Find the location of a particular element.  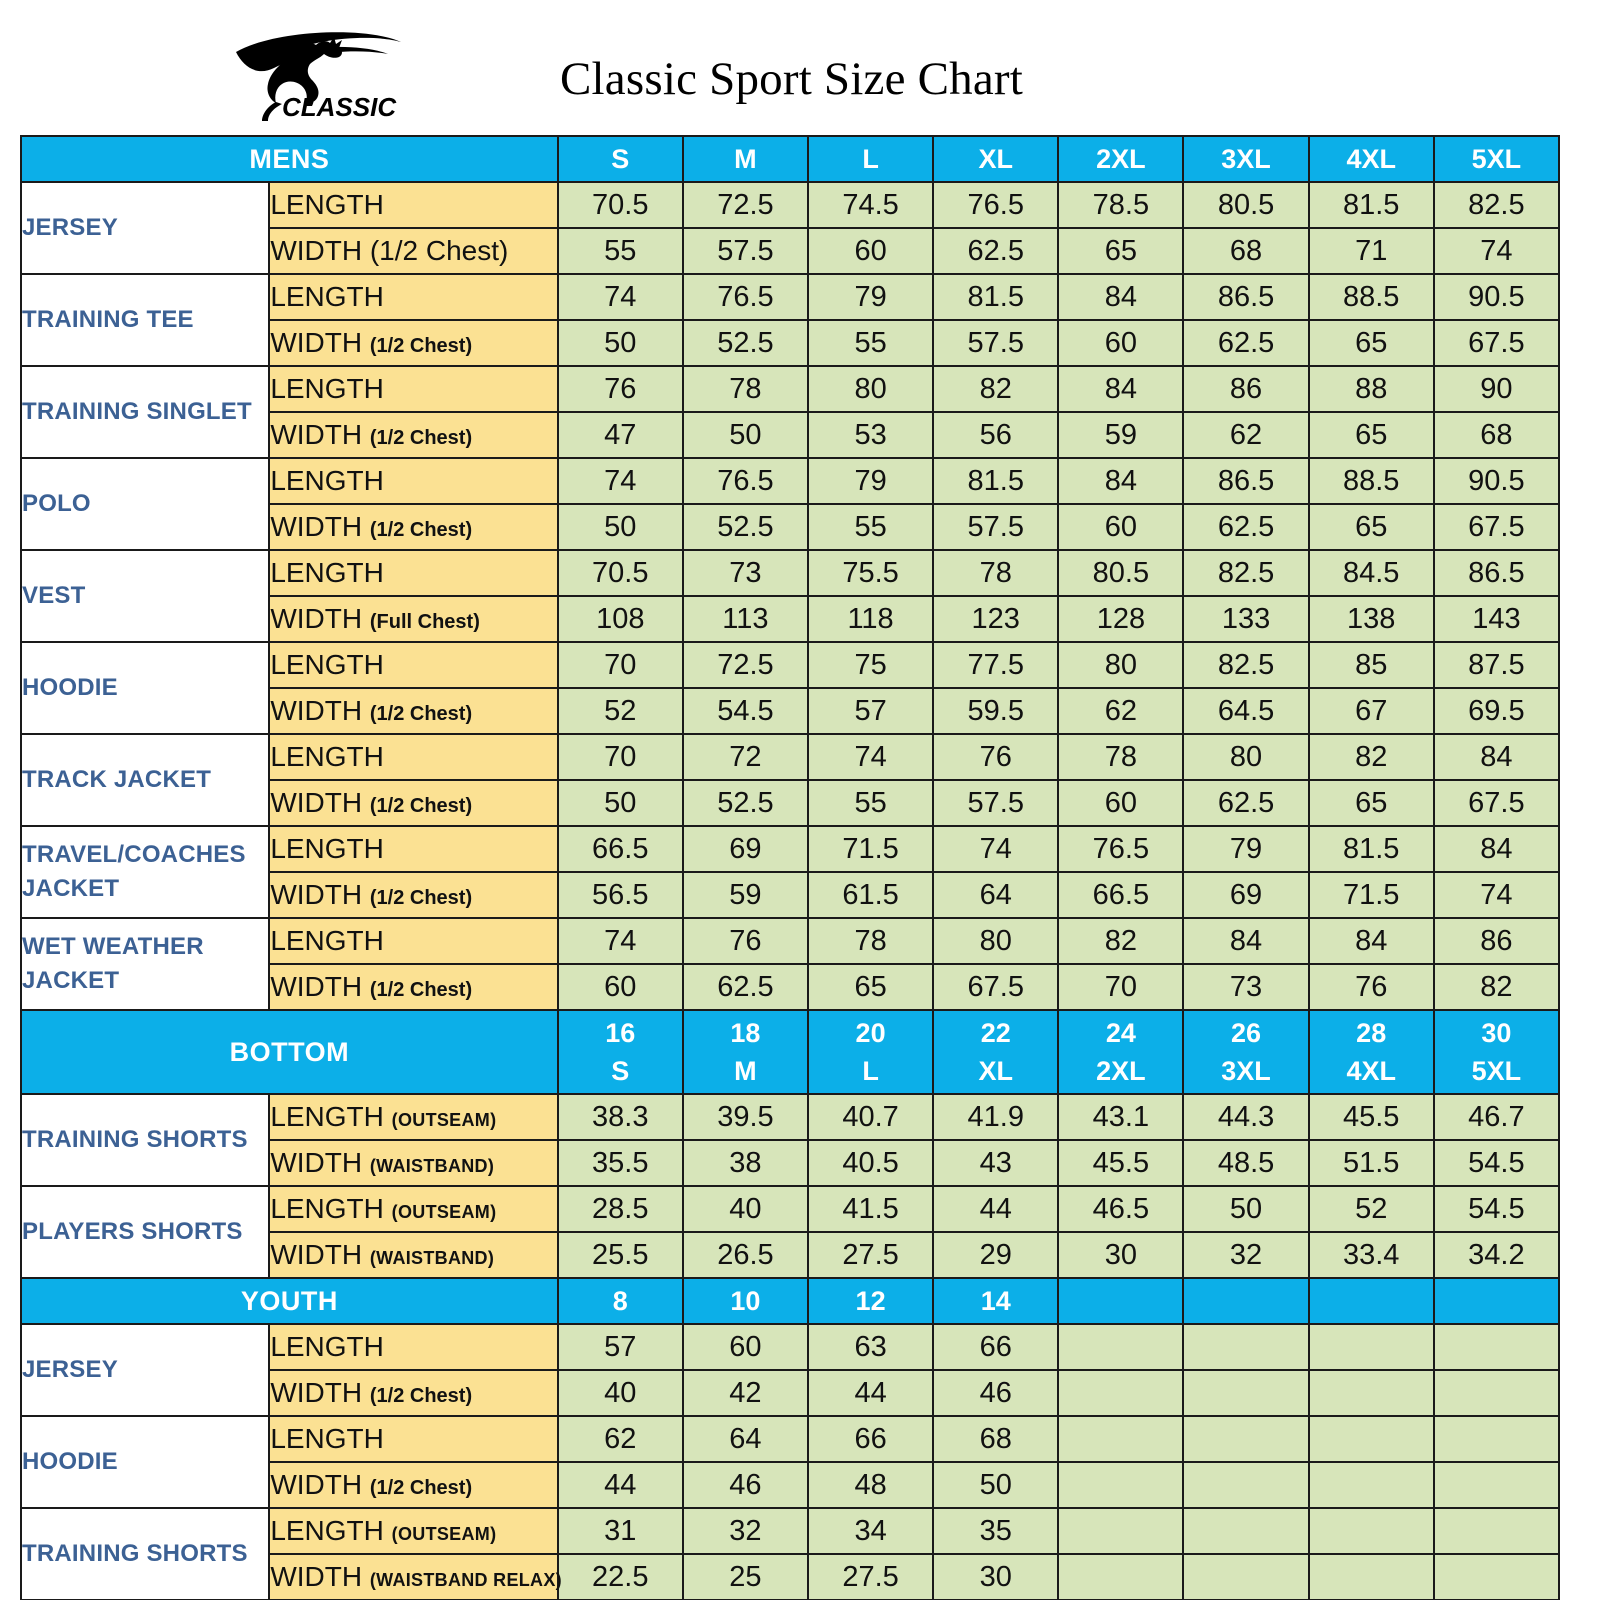

measurement-value: 82 is located at coordinates (1371, 757).